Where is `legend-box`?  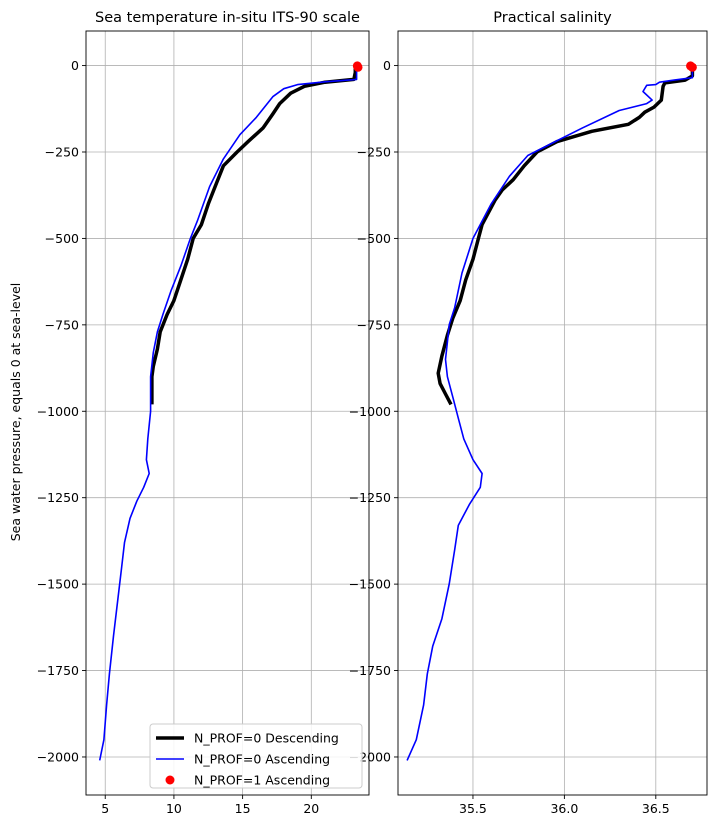 legend-box is located at coordinates (256, 756).